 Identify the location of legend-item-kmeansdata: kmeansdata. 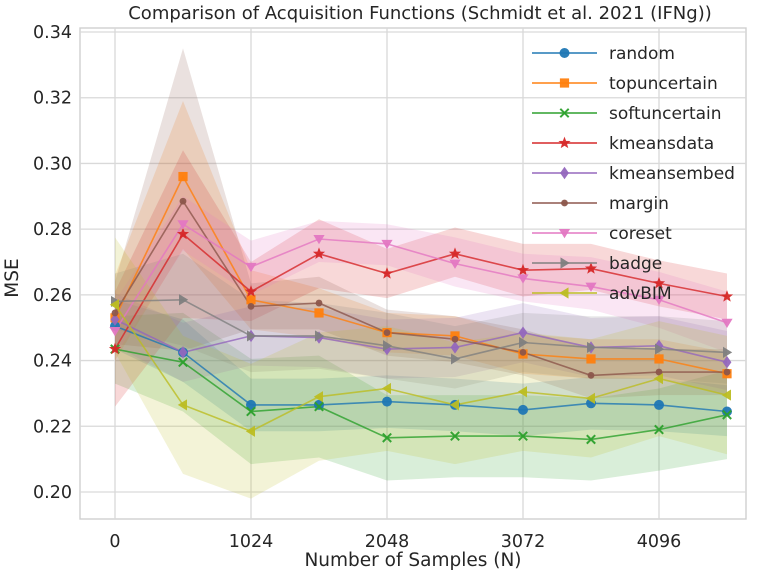
(623, 144).